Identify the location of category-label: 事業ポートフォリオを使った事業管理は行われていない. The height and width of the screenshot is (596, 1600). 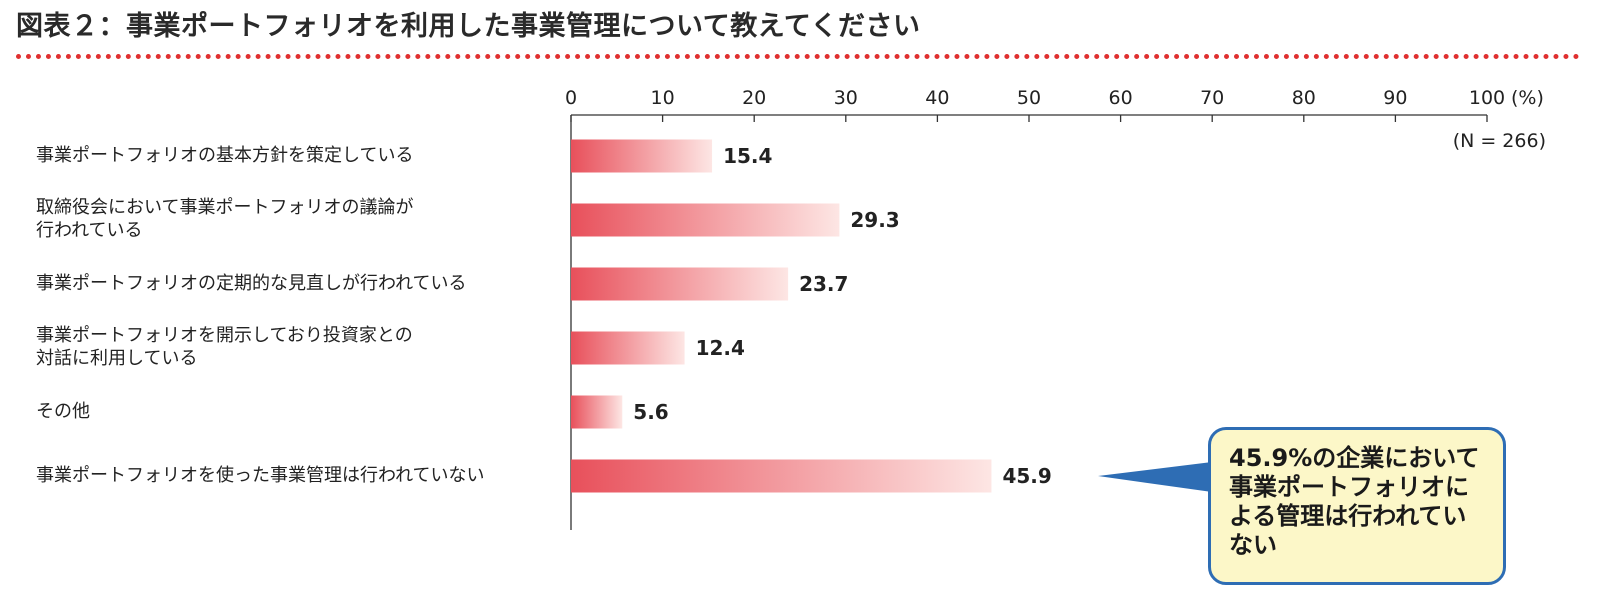
(296, 475).